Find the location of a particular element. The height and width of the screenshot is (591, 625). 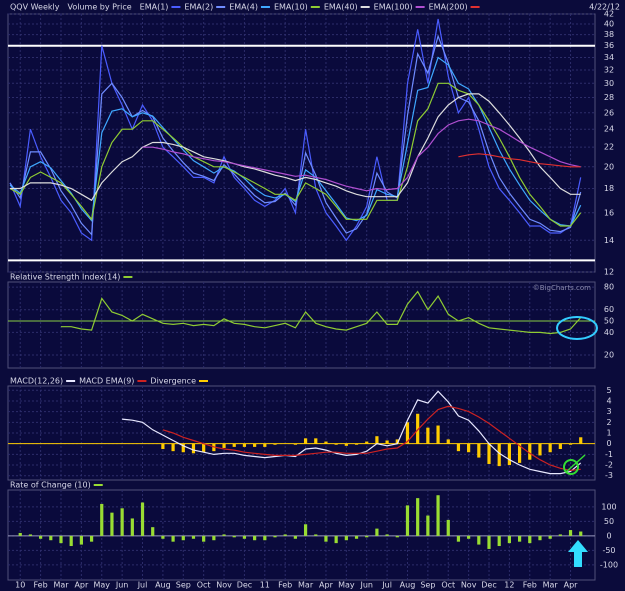

y-tick-label: 40 is located at coordinates (609, 332).